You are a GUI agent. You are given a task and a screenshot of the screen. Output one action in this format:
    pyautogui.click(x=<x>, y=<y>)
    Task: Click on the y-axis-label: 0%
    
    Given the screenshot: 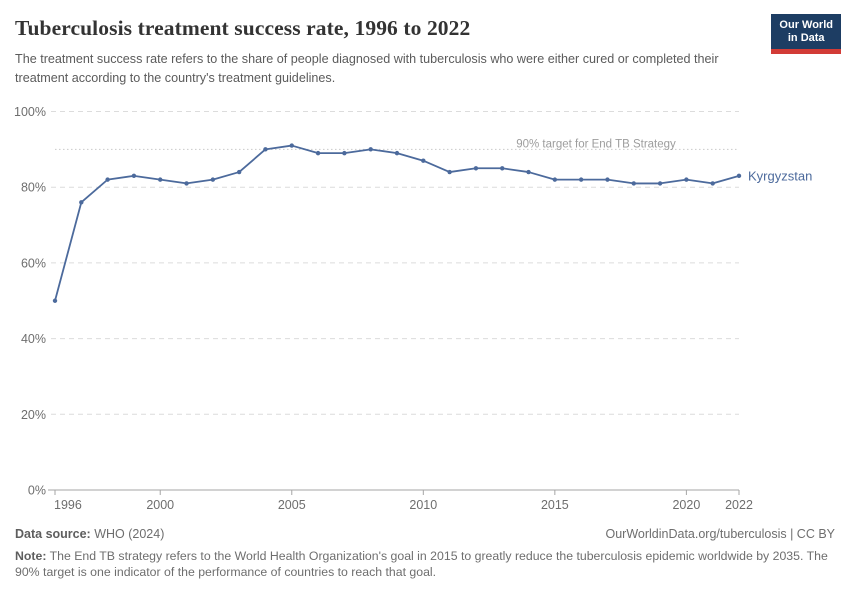 What is the action you would take?
    pyautogui.click(x=37, y=491)
    